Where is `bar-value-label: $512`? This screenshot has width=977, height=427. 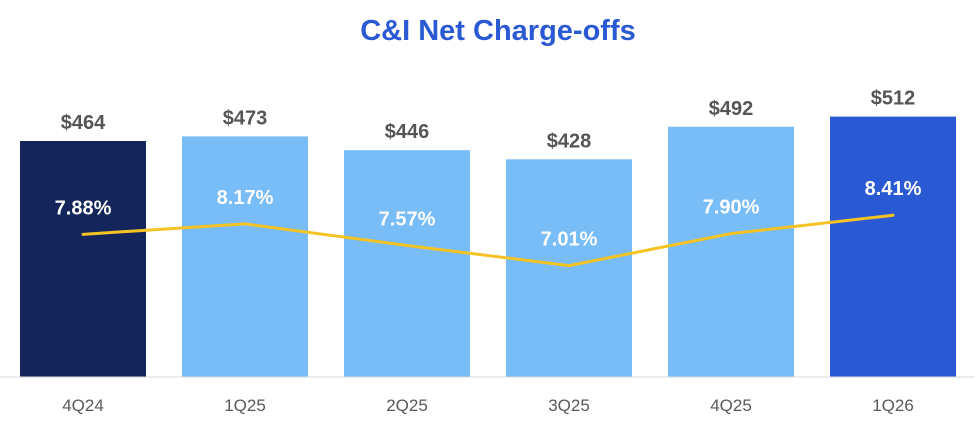
bar-value-label: $512 is located at coordinates (893, 99).